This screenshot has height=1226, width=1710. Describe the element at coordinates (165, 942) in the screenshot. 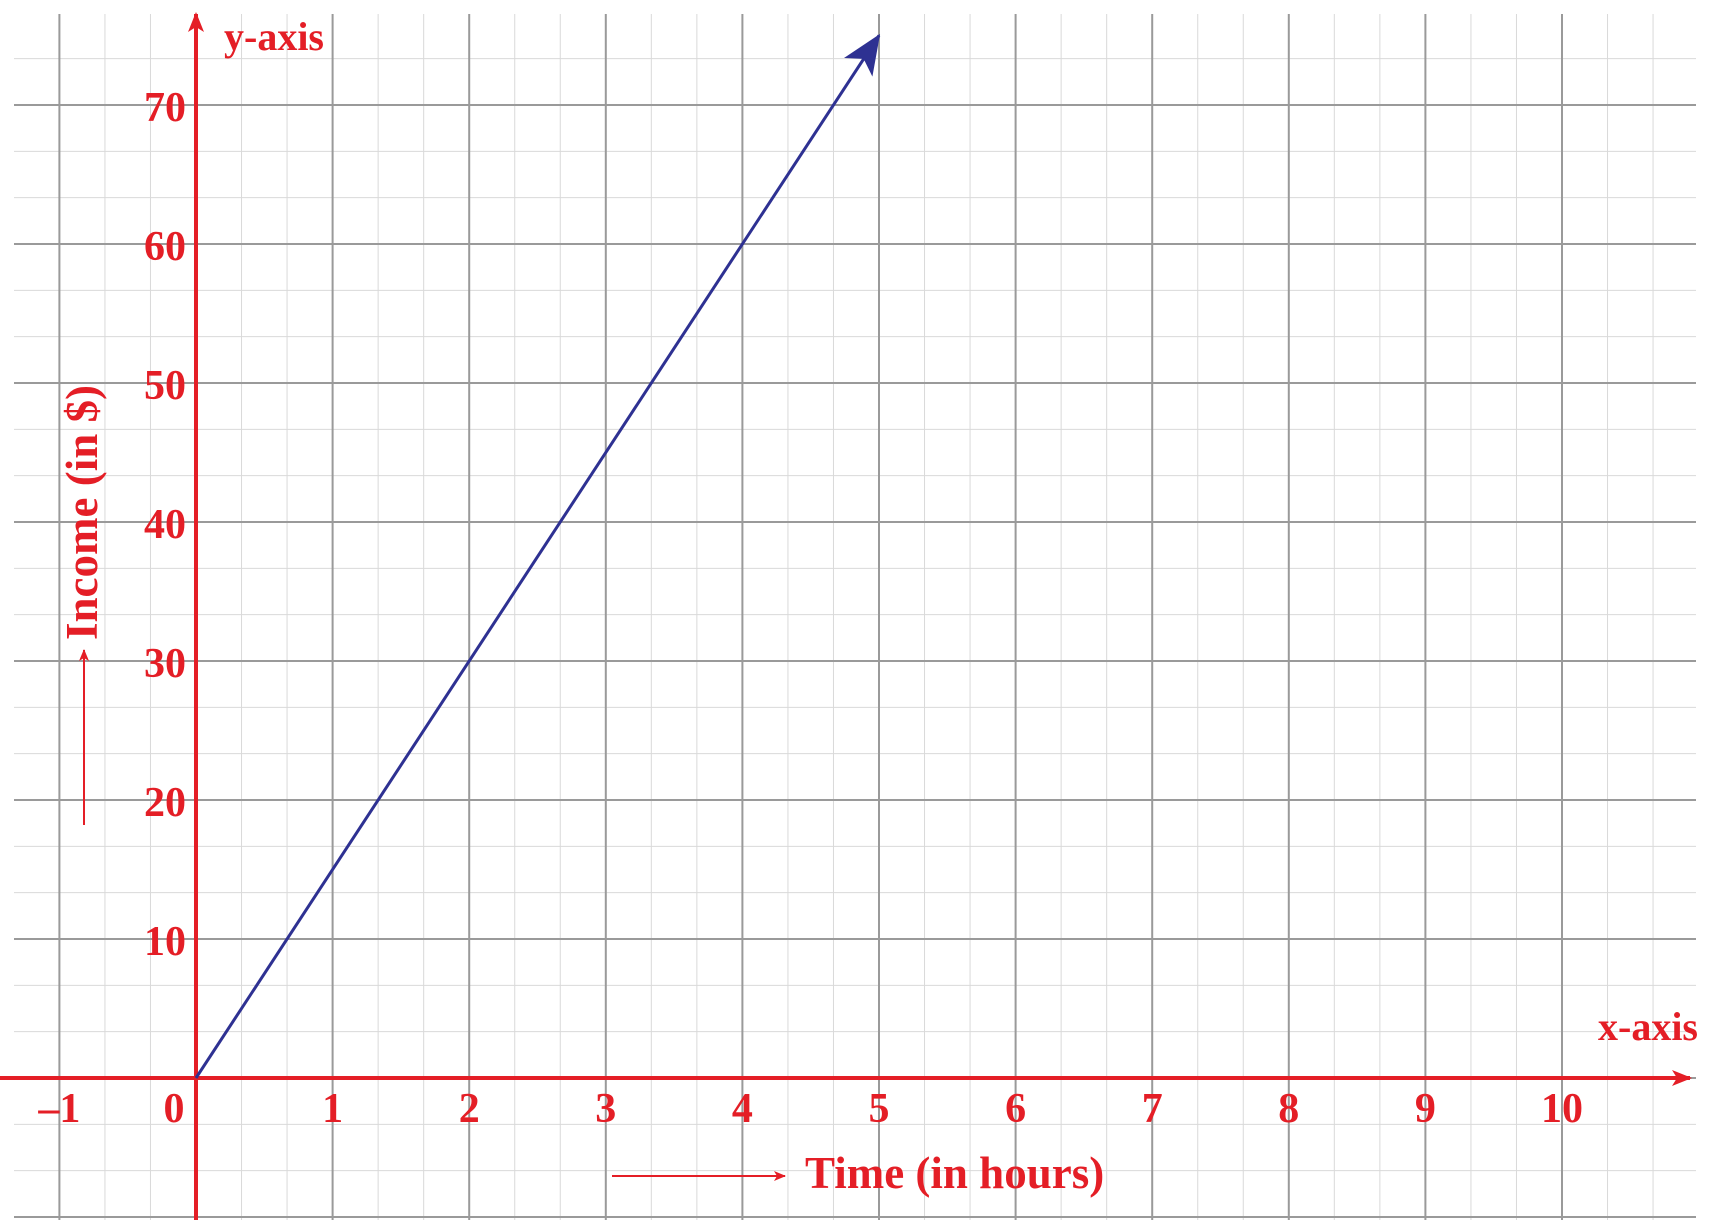

I see `y-tick-label: 10` at that location.